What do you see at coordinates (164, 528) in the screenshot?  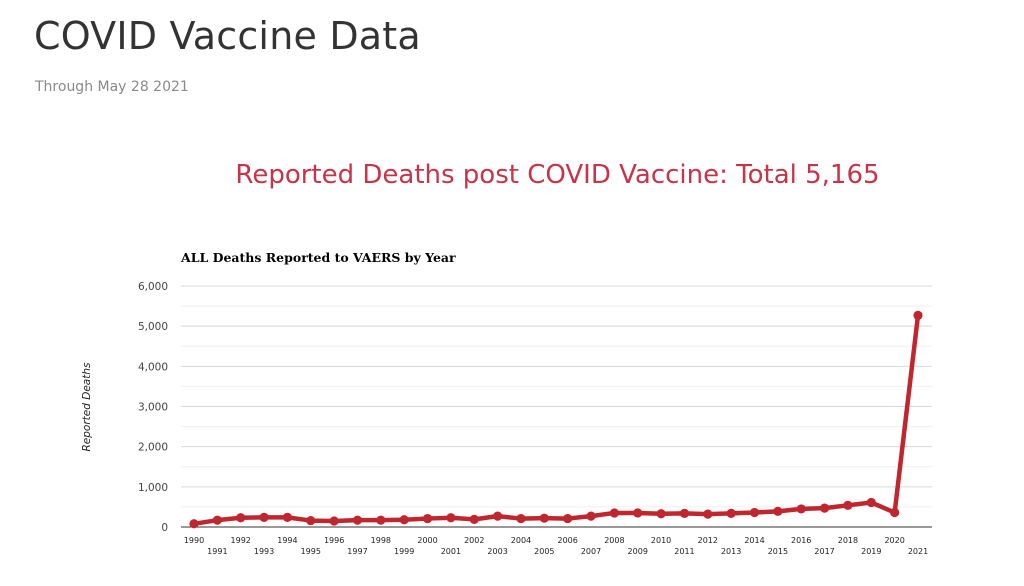 I see `y-tick-label: 0` at bounding box center [164, 528].